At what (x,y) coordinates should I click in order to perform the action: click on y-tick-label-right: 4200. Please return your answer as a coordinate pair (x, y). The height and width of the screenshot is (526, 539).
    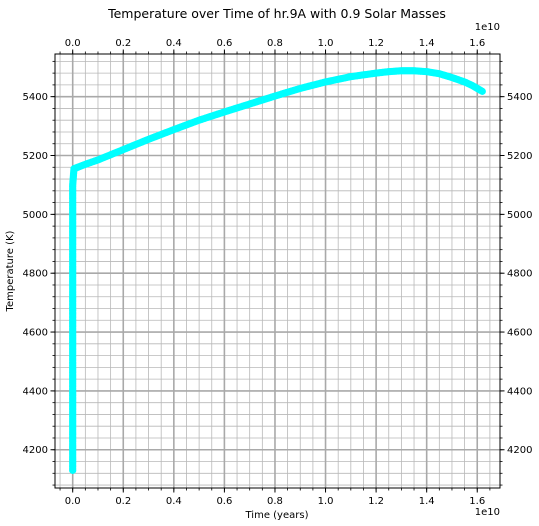
    Looking at the image, I should click on (519, 450).